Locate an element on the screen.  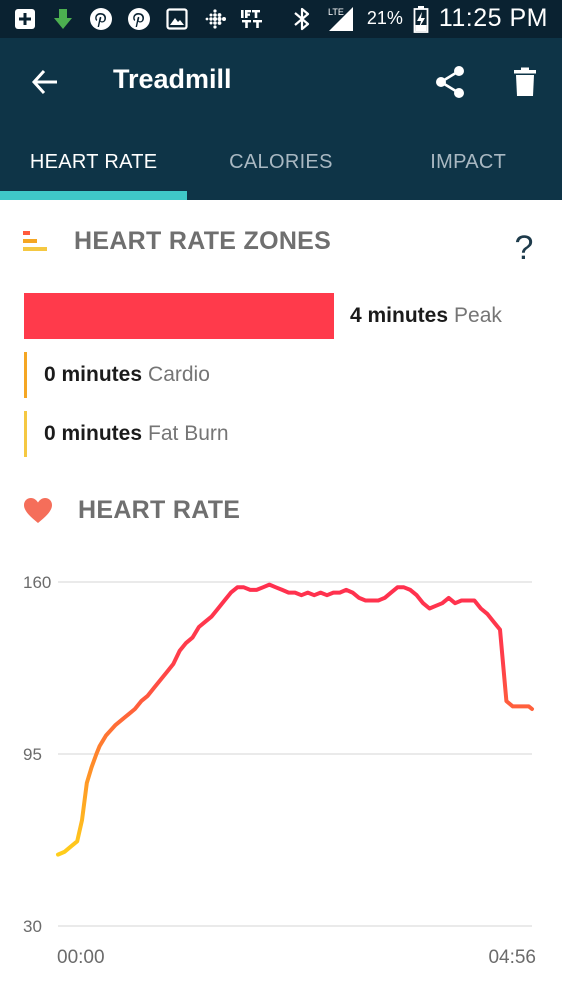
tab-heart-rate: HEART RATE is located at coordinates (93, 162).